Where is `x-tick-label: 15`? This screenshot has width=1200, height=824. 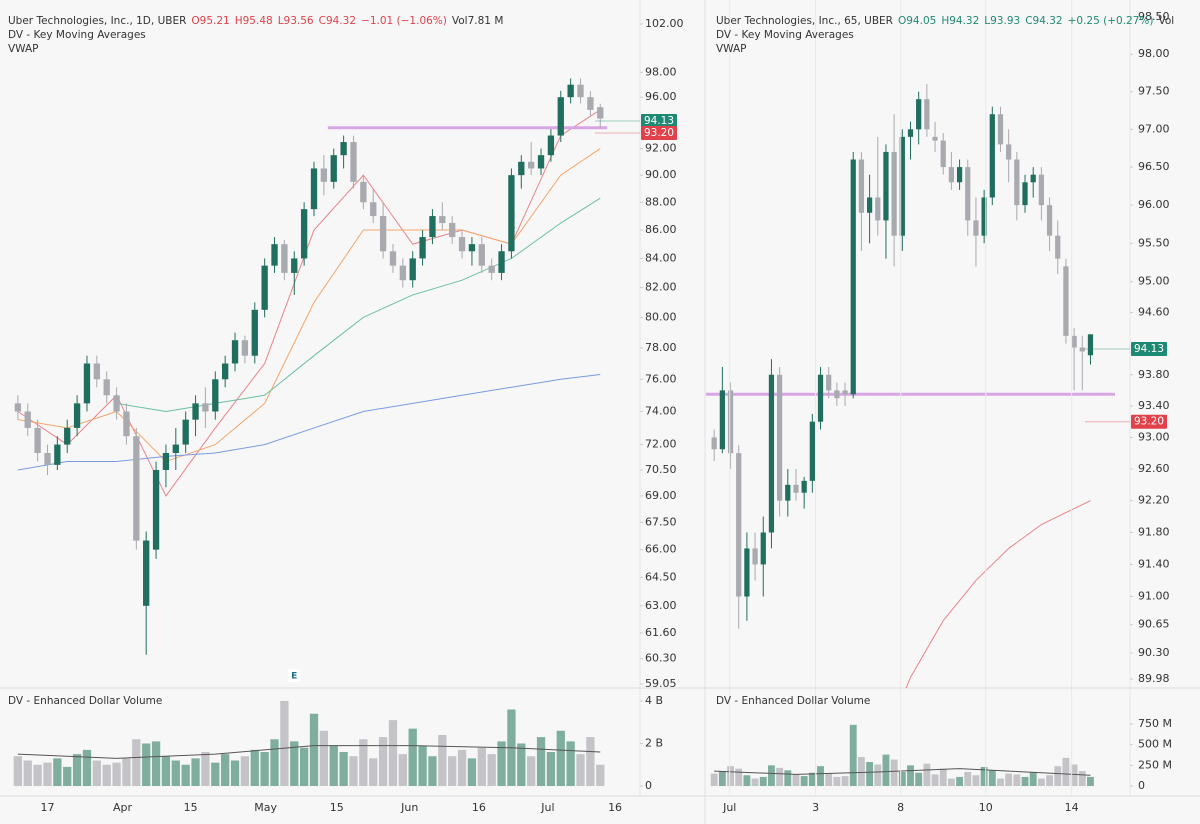 x-tick-label: 15 is located at coordinates (191, 807).